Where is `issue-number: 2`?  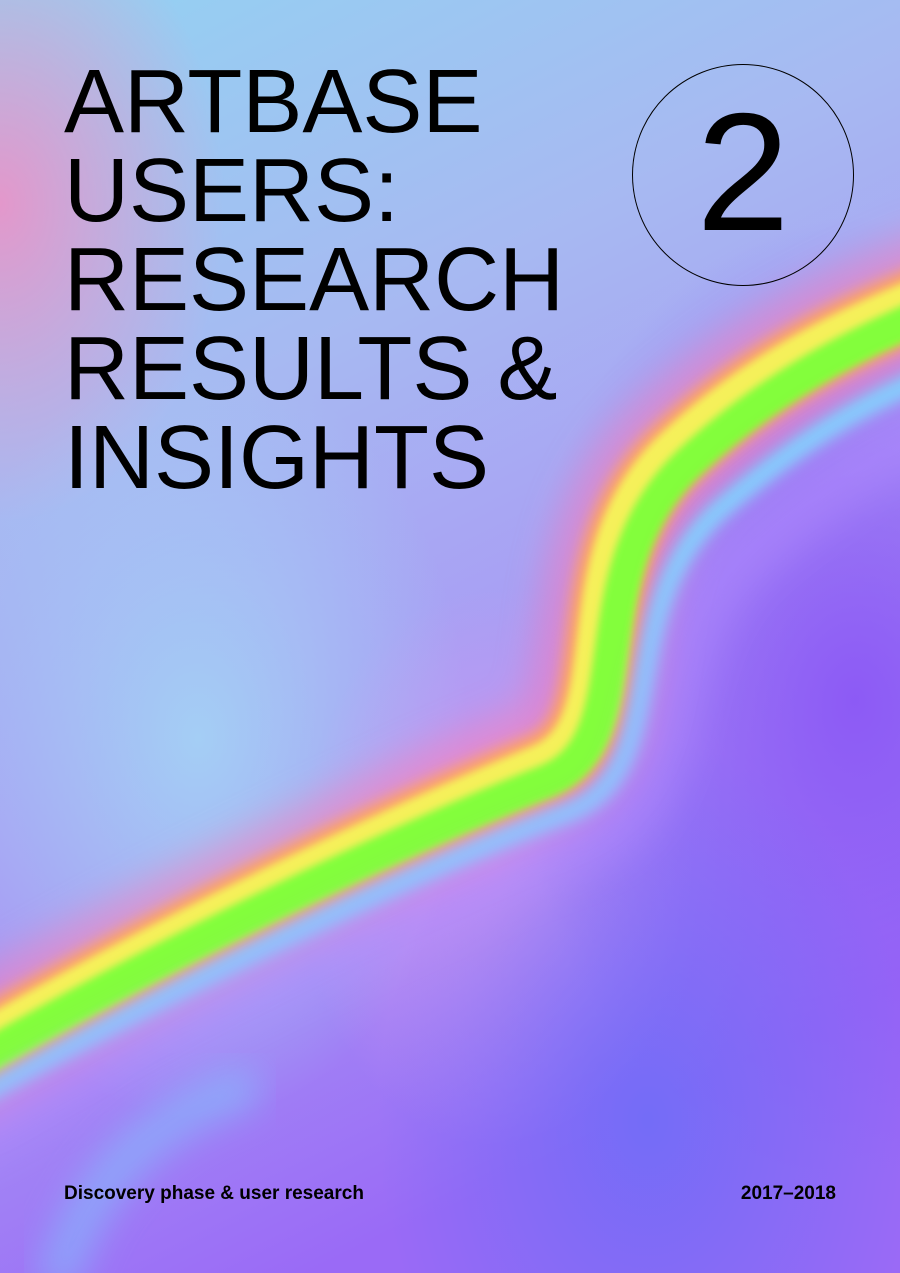
issue-number: 2 is located at coordinates (743, 172).